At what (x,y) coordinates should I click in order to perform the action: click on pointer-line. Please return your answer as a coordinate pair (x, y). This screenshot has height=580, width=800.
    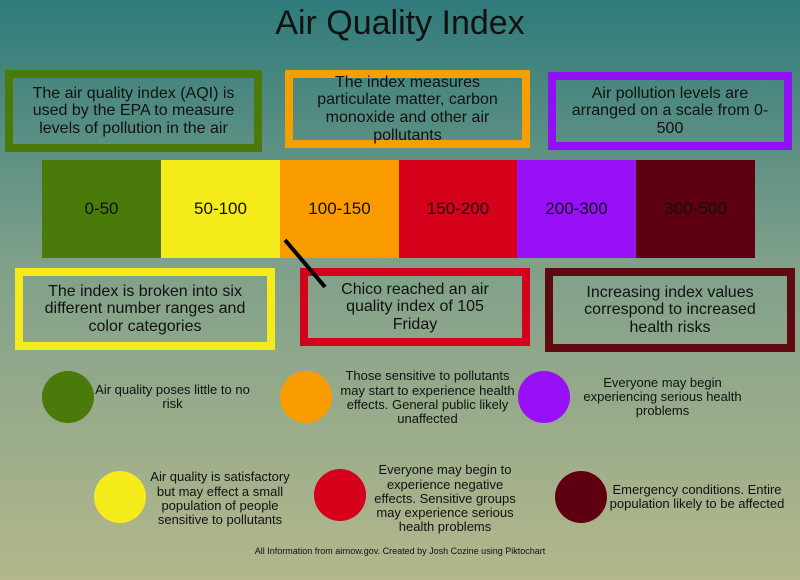
    Looking at the image, I should click on (305, 263).